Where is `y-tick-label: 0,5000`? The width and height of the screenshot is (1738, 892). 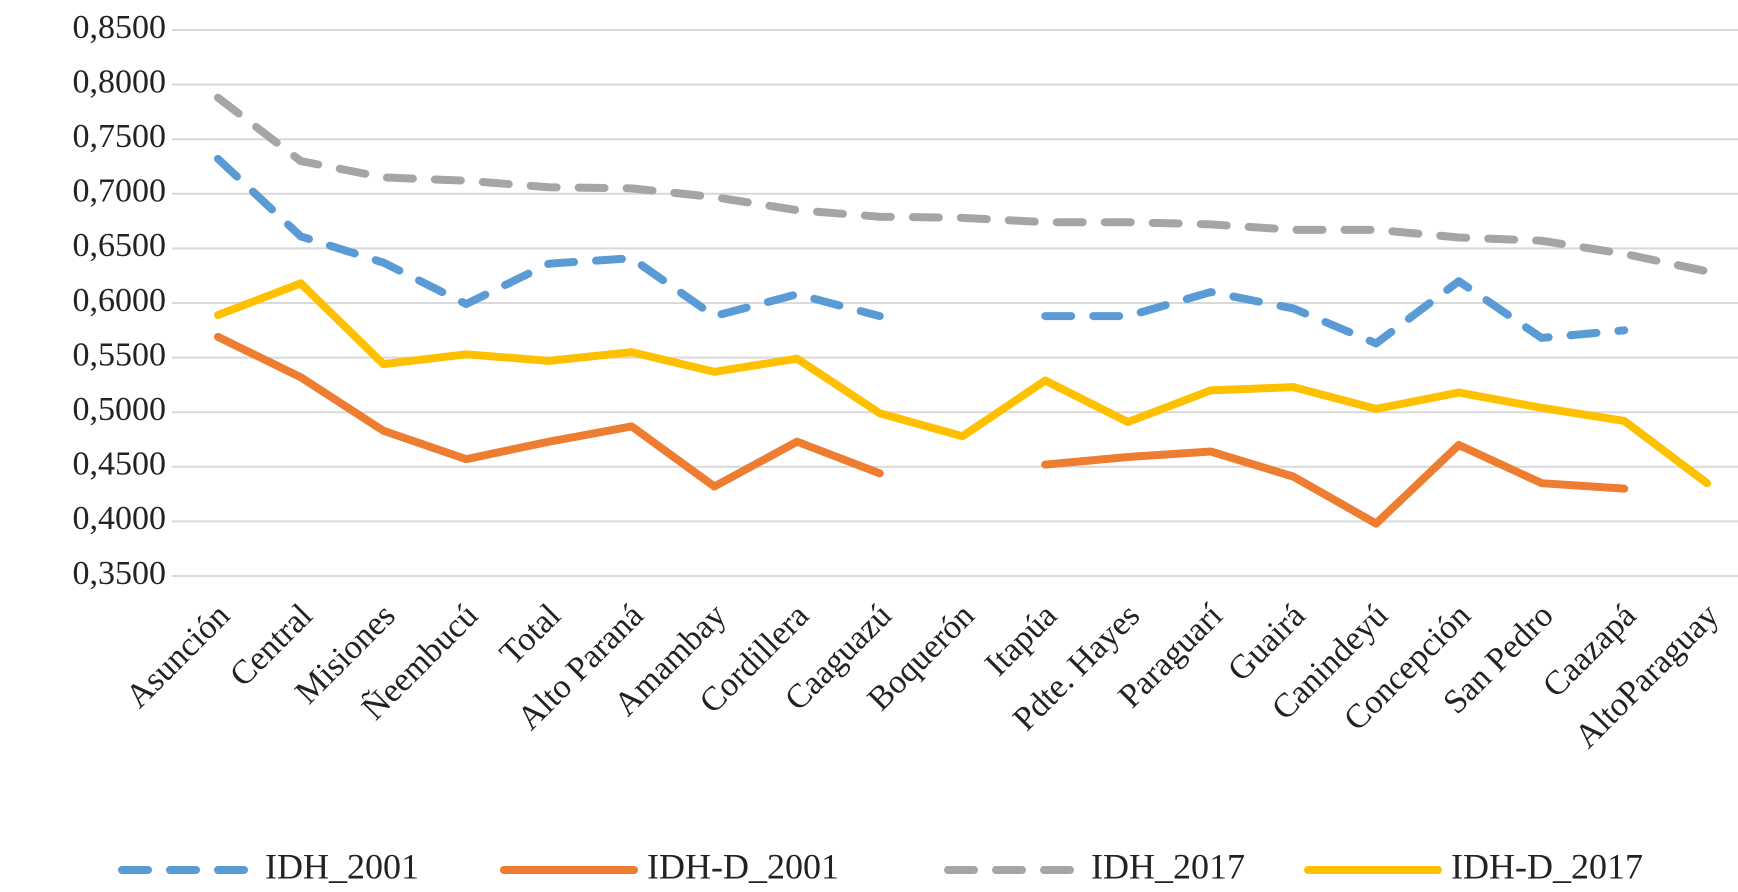
y-tick-label: 0,5000 is located at coordinates (120, 409).